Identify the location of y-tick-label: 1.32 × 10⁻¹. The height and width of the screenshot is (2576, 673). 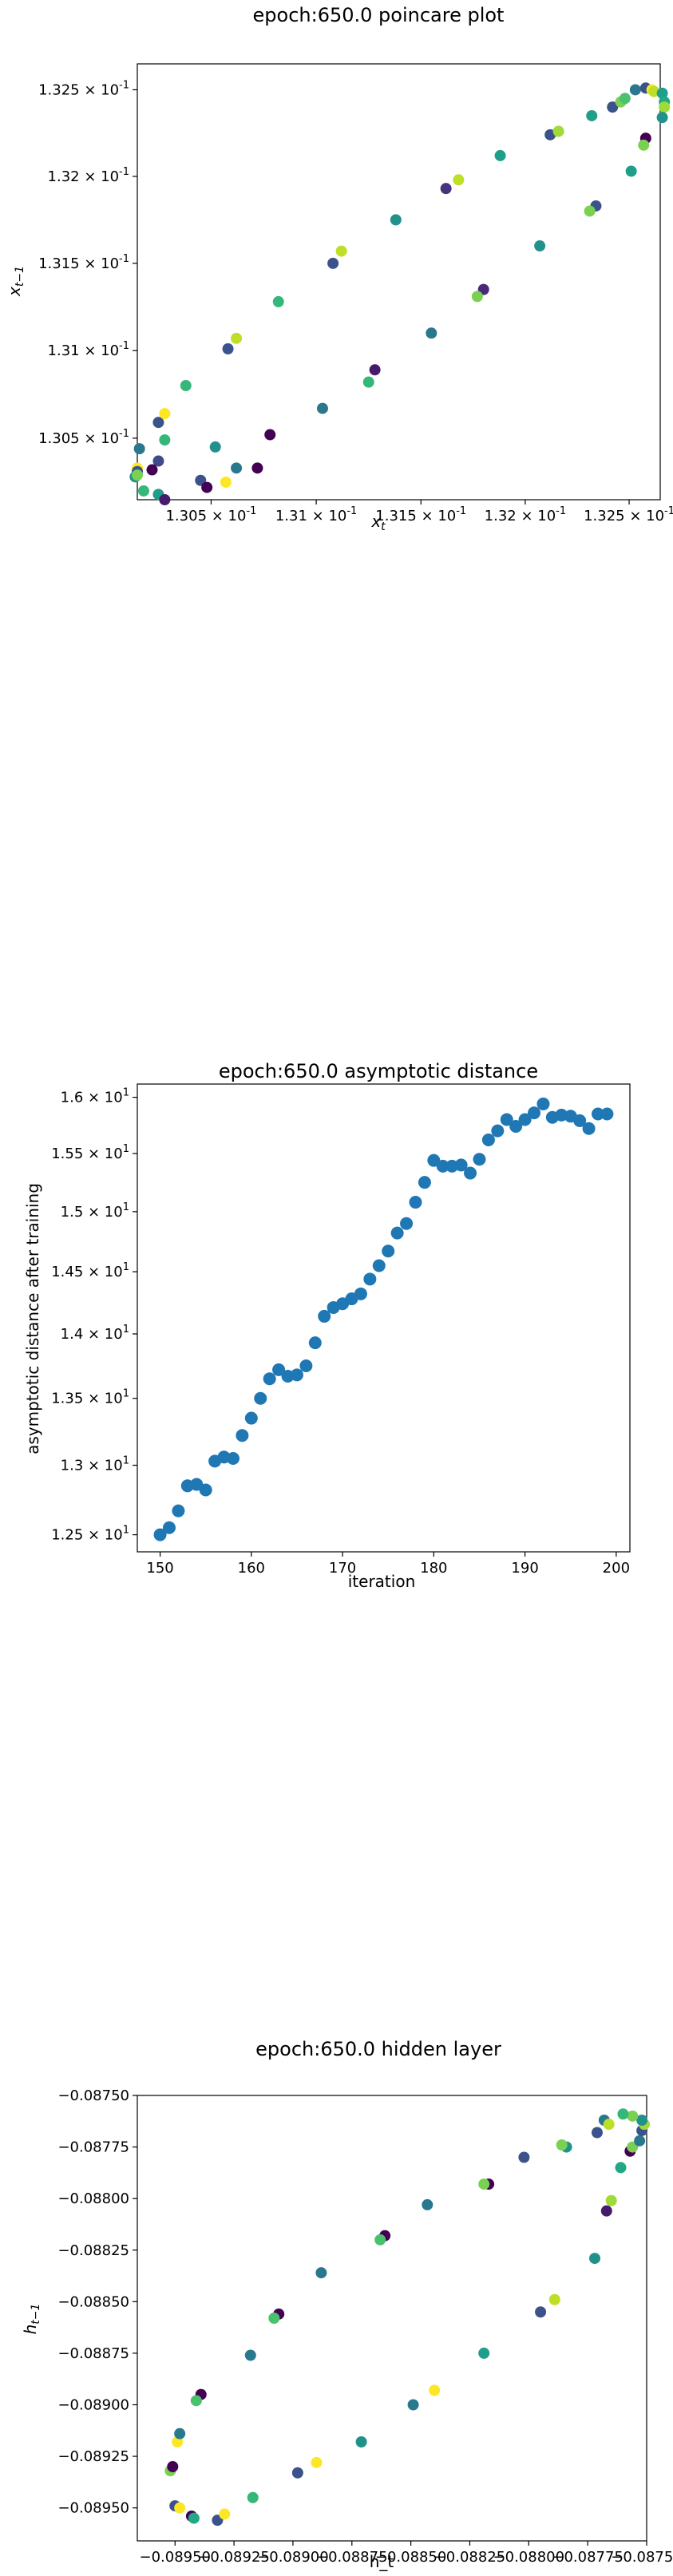
(88, 176).